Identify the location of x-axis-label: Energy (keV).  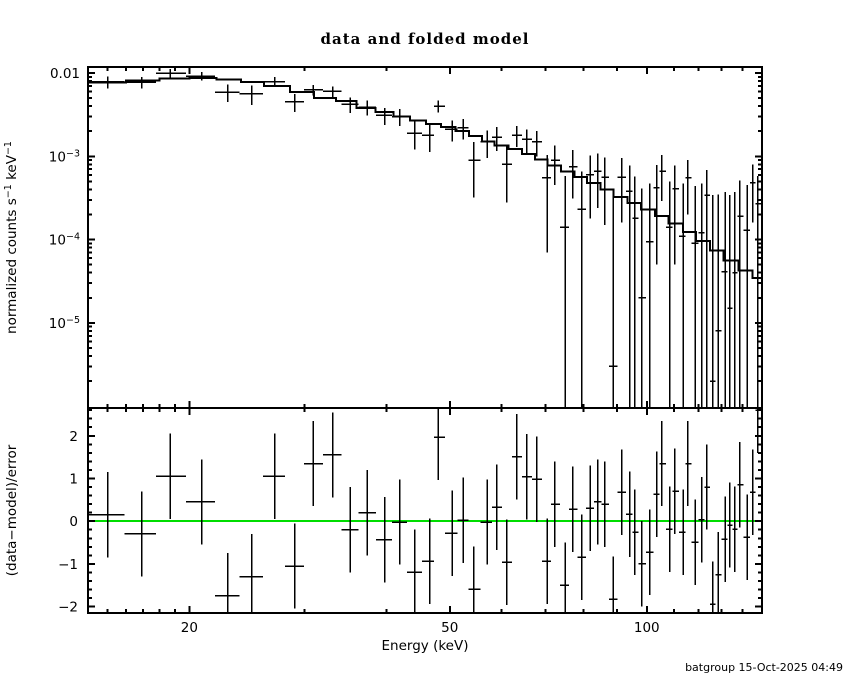
(425, 646).